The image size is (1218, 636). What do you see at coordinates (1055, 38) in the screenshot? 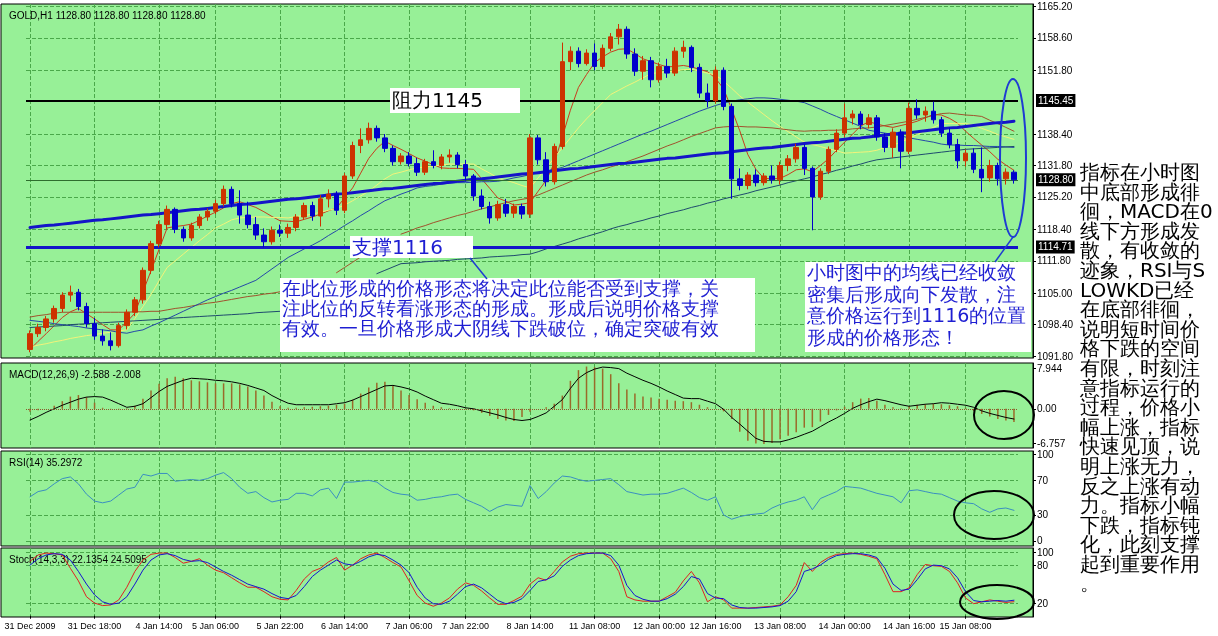
I see `y-tick-label: 1158.60` at bounding box center [1055, 38].